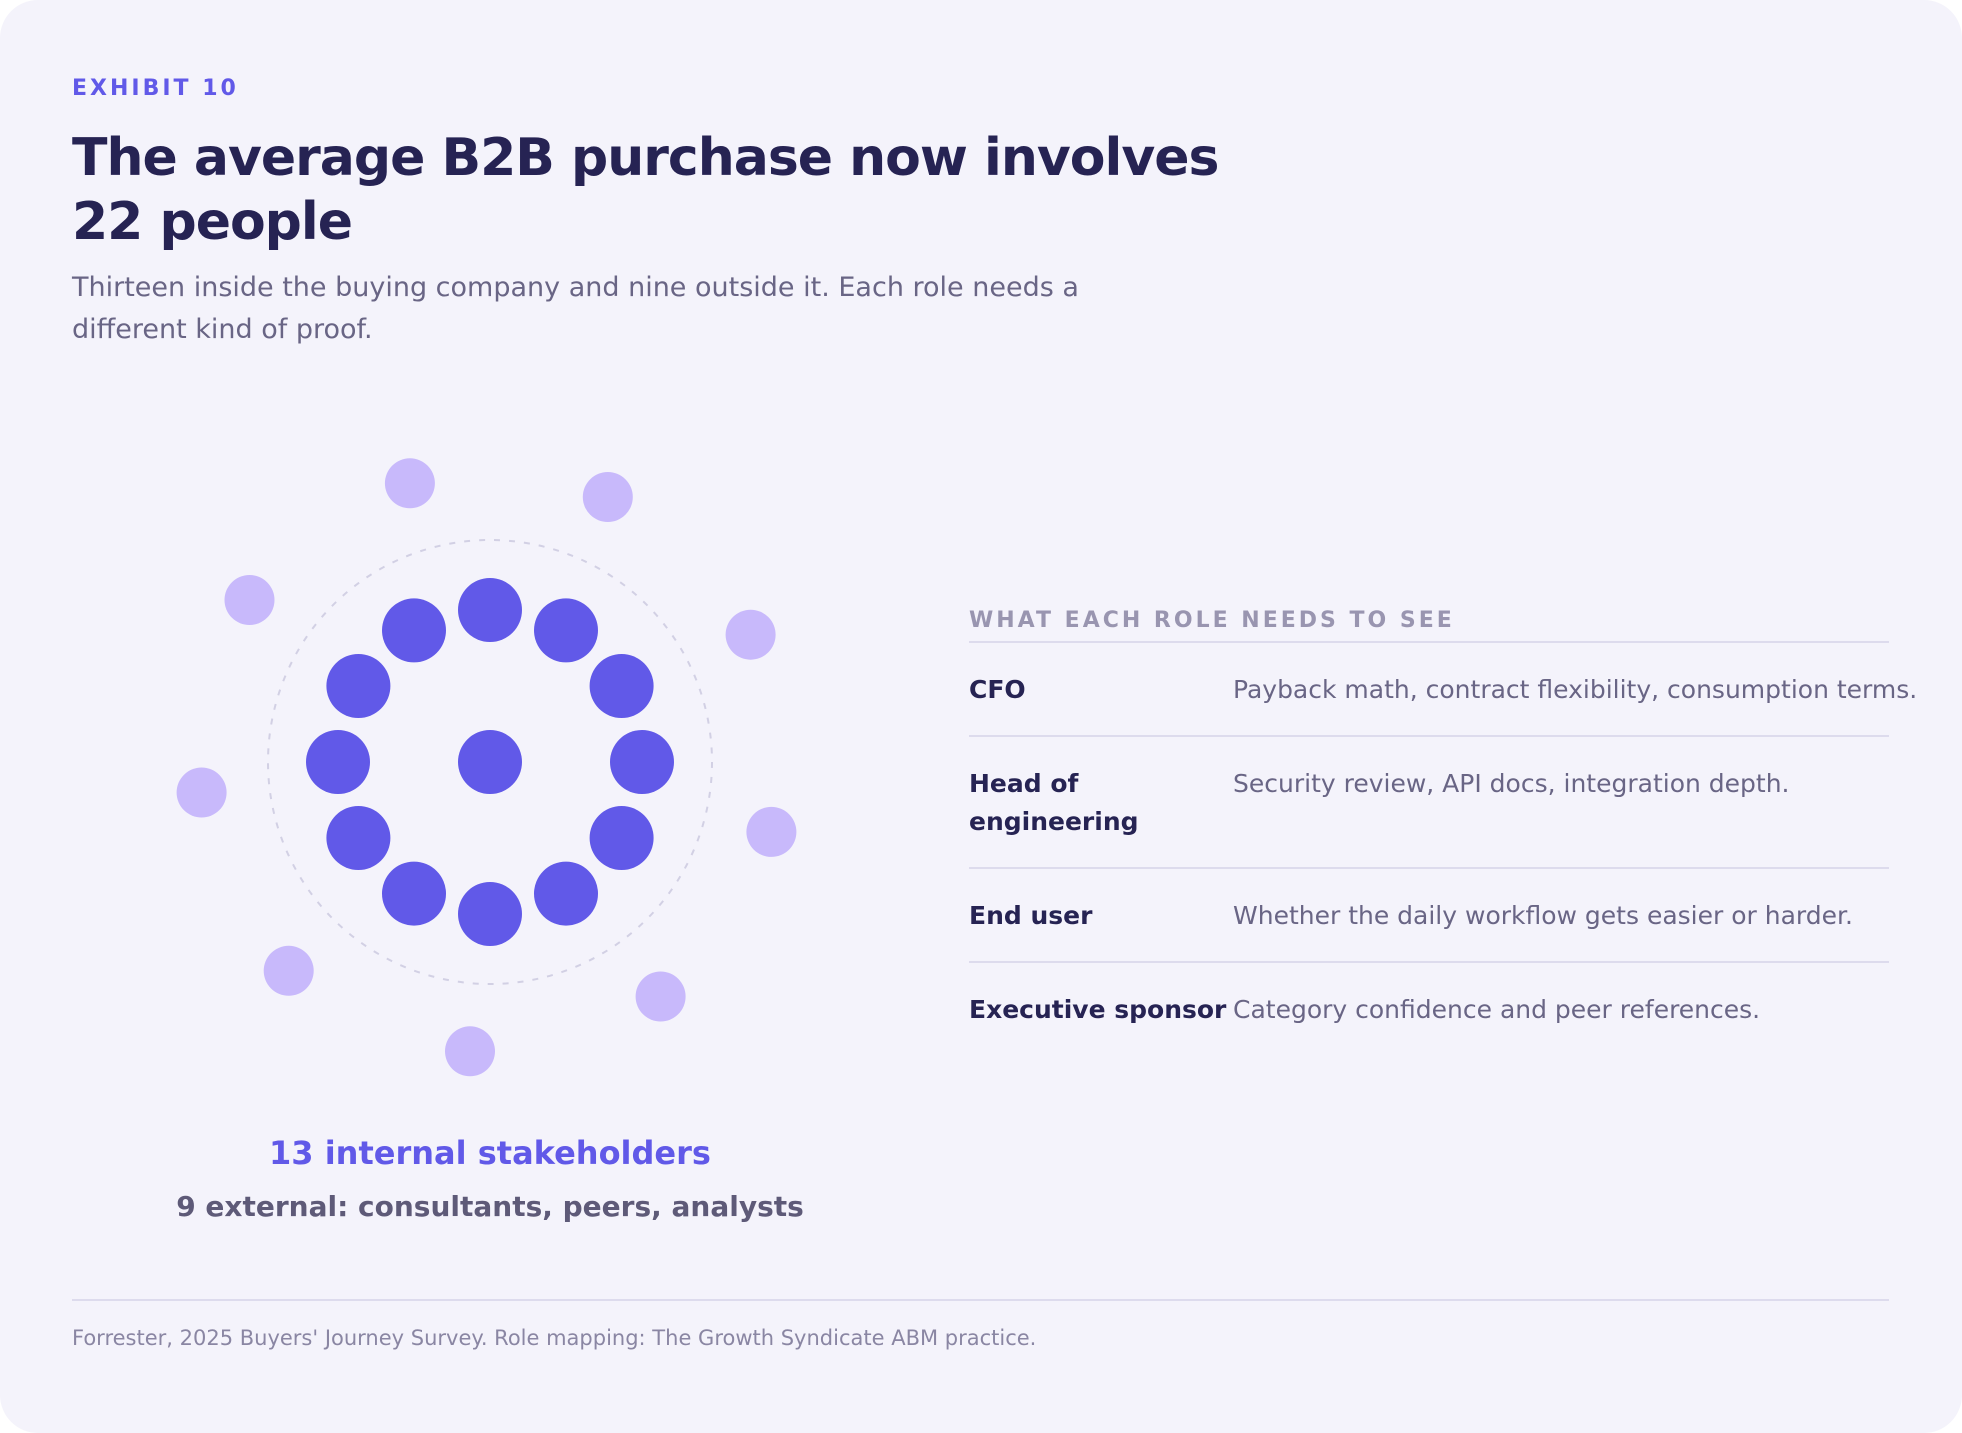 The height and width of the screenshot is (1433, 1962). Describe the element at coordinates (490, 1153) in the screenshot. I see `internal-caption: 13 internal stakeholders` at that location.